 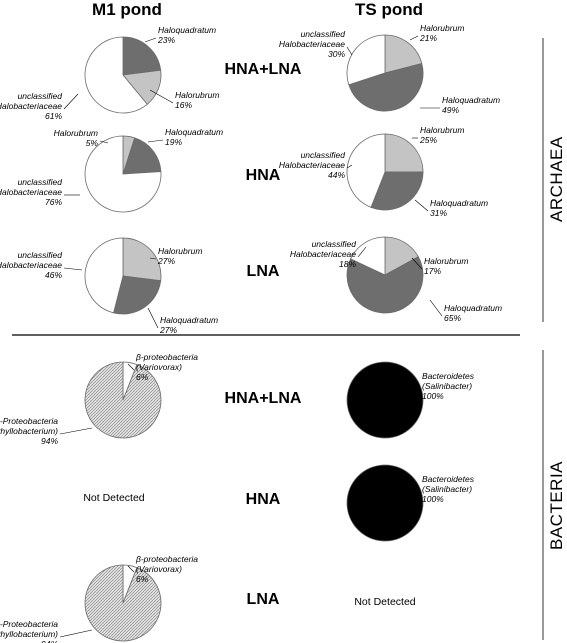 I want to click on slice-label-haloquadratum: Haloquadratum 27%, so click(x=188, y=325).